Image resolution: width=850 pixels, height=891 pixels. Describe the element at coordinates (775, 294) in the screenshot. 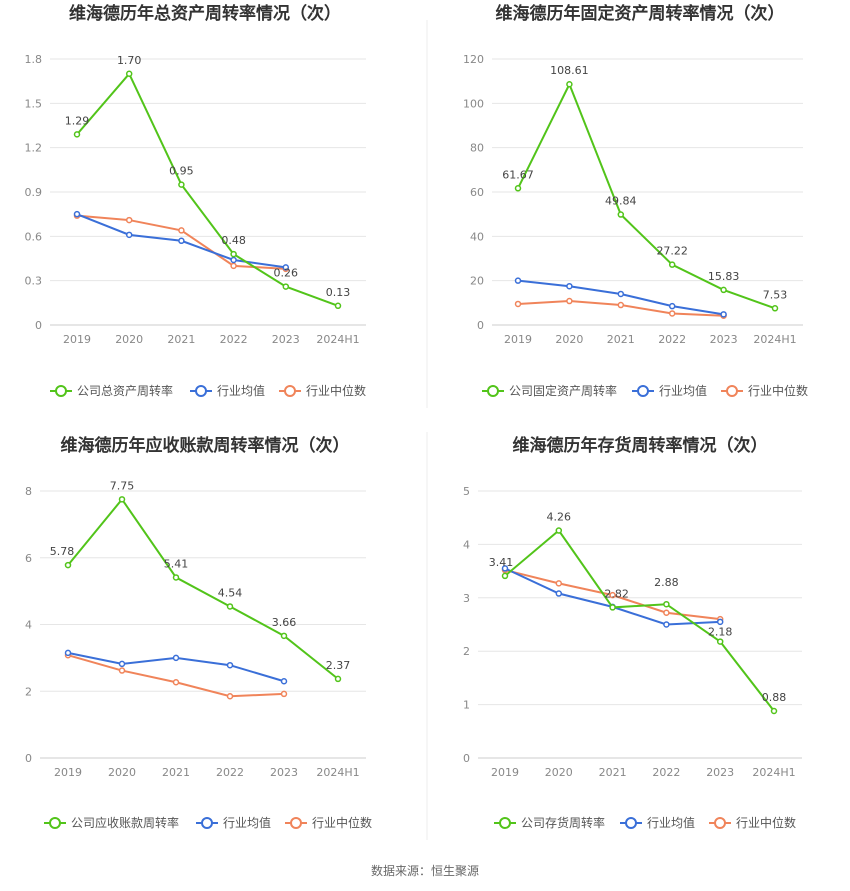

I see `chart2-data-label: 7.53` at that location.